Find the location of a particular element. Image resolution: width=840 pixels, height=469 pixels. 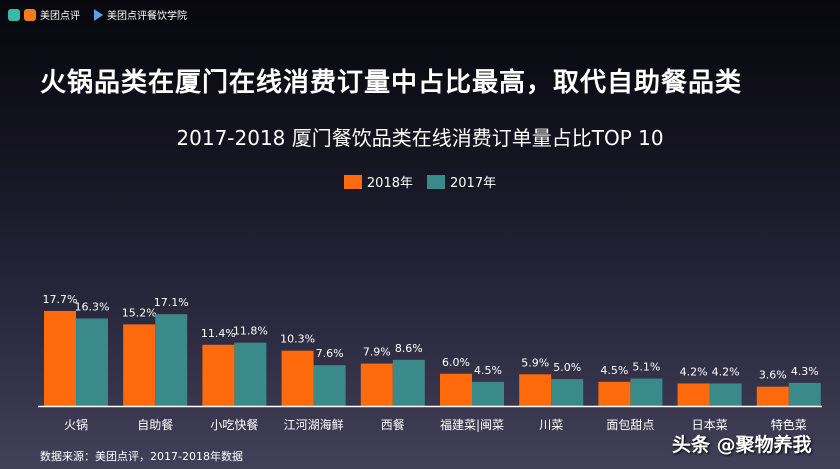

legend-swatch-2018 is located at coordinates (352, 181).